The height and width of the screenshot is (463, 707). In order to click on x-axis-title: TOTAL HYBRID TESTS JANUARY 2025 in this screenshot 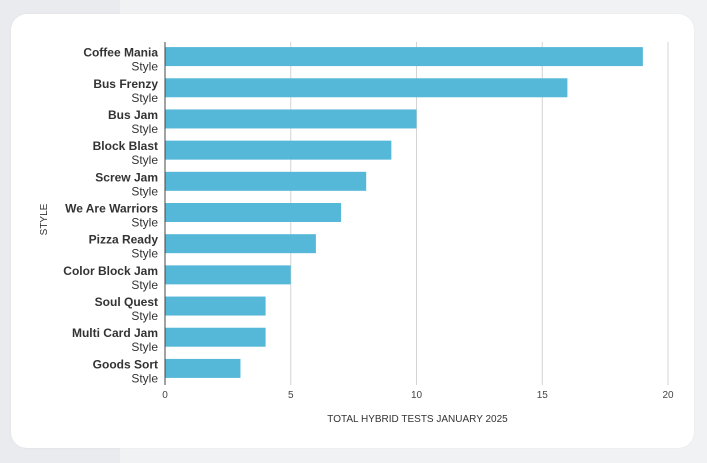, I will do `click(417, 419)`.